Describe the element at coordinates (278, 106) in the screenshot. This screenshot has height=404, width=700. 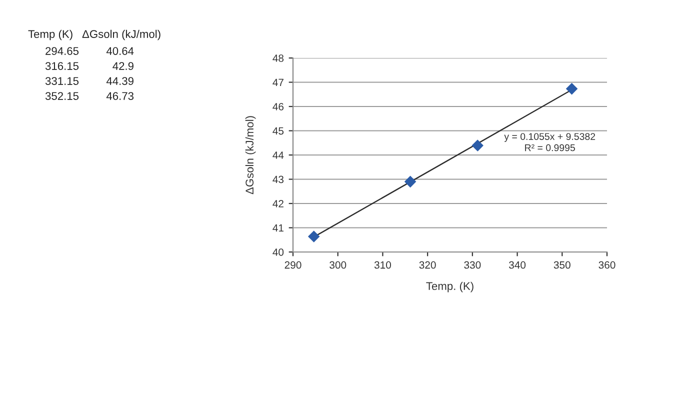
I see `y-tick-label: 46` at that location.